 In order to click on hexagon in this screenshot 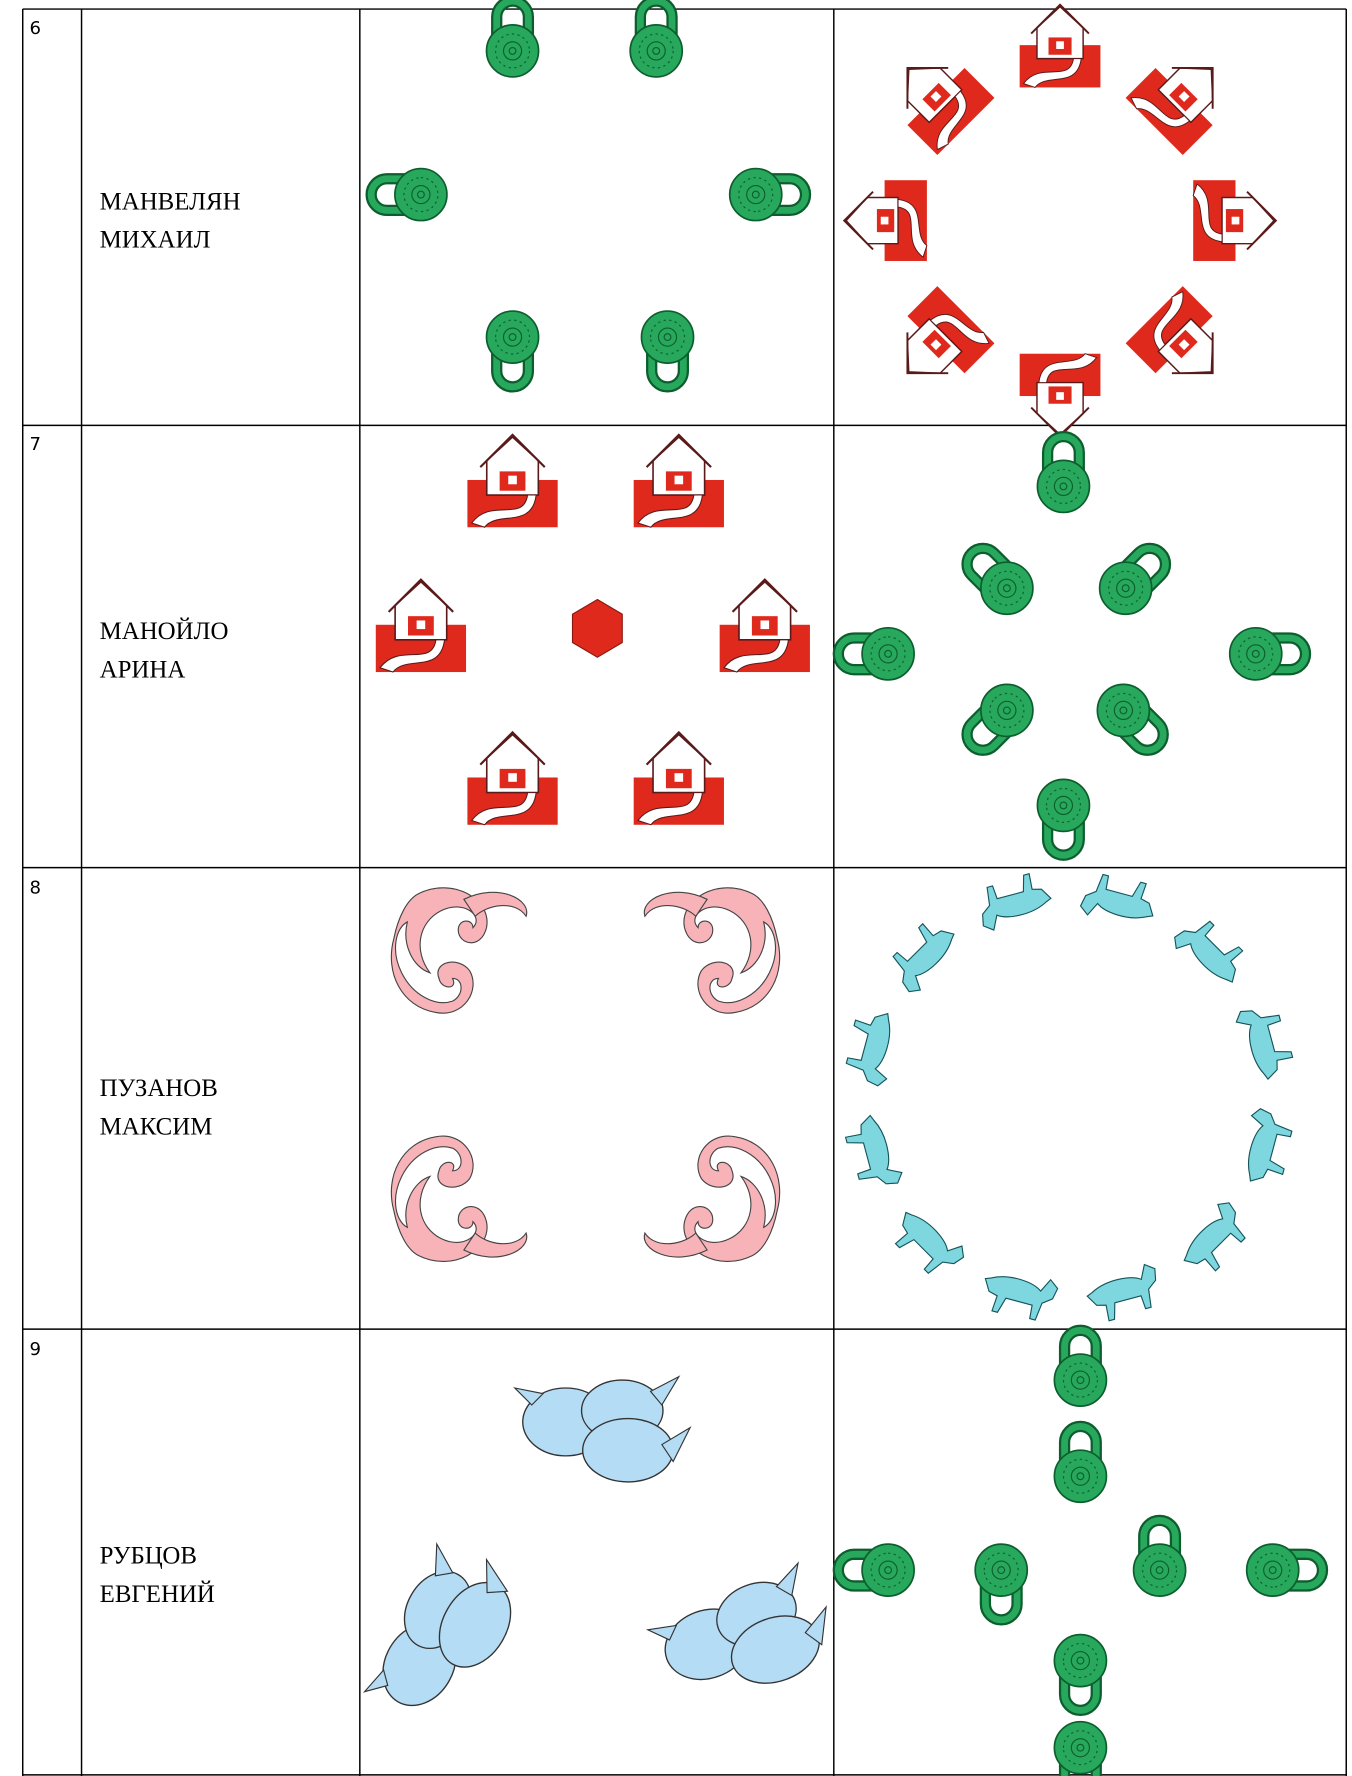, I will do `click(597, 628)`.